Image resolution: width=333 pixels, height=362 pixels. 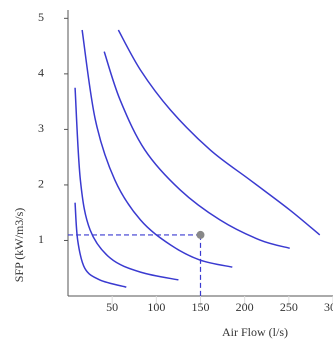 What do you see at coordinates (19, 245) in the screenshot?
I see `y-axis-label: SFP (kW/m3/s)` at bounding box center [19, 245].